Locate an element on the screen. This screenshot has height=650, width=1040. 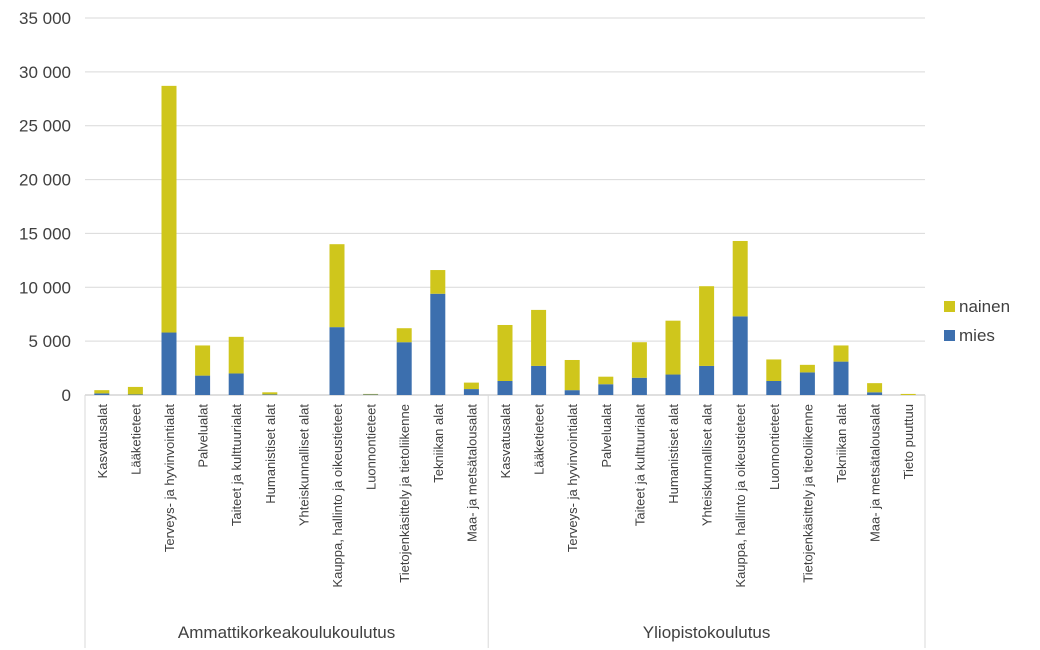
y-tick-label: 15 000 is located at coordinates (45, 233).